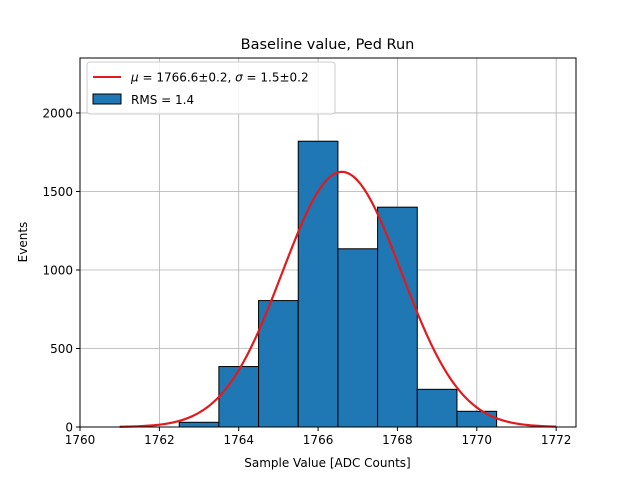 The image size is (640, 480). I want to click on y-tick-label: 1000, so click(57, 270).